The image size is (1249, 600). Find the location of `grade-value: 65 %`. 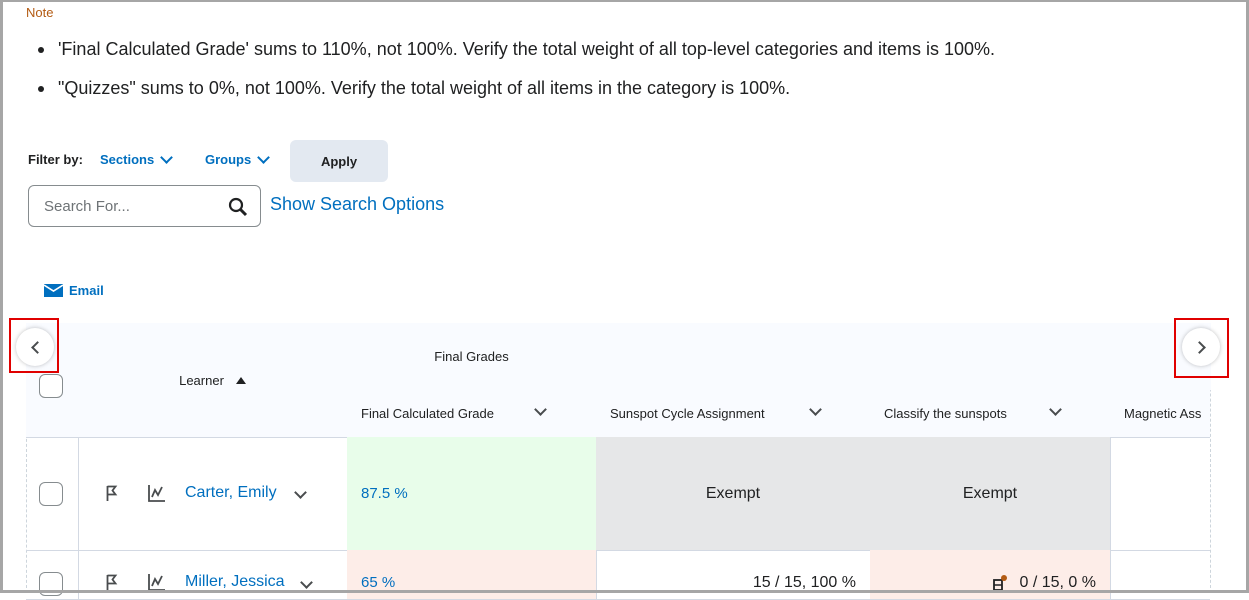

grade-value: 65 % is located at coordinates (378, 582).